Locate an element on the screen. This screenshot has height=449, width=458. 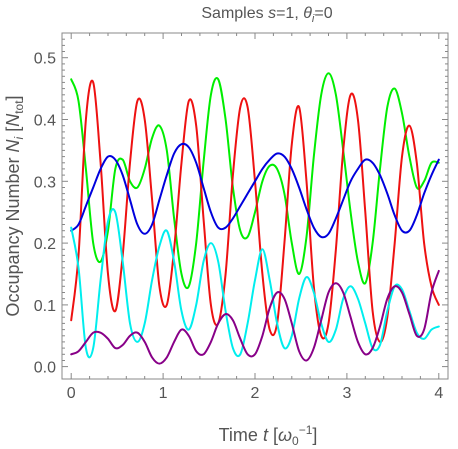
y-tick-label: 0.5 is located at coordinates (45, 59).